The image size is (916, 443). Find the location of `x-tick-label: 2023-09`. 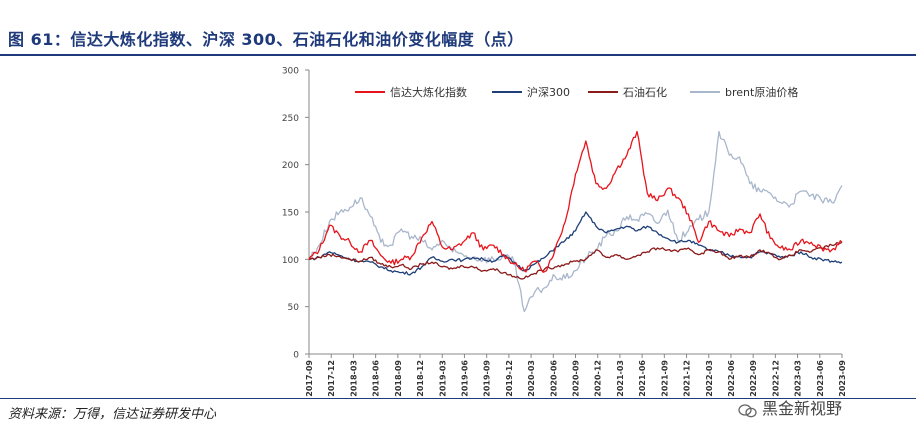

x-tick-label: 2023-09 is located at coordinates (842, 378).